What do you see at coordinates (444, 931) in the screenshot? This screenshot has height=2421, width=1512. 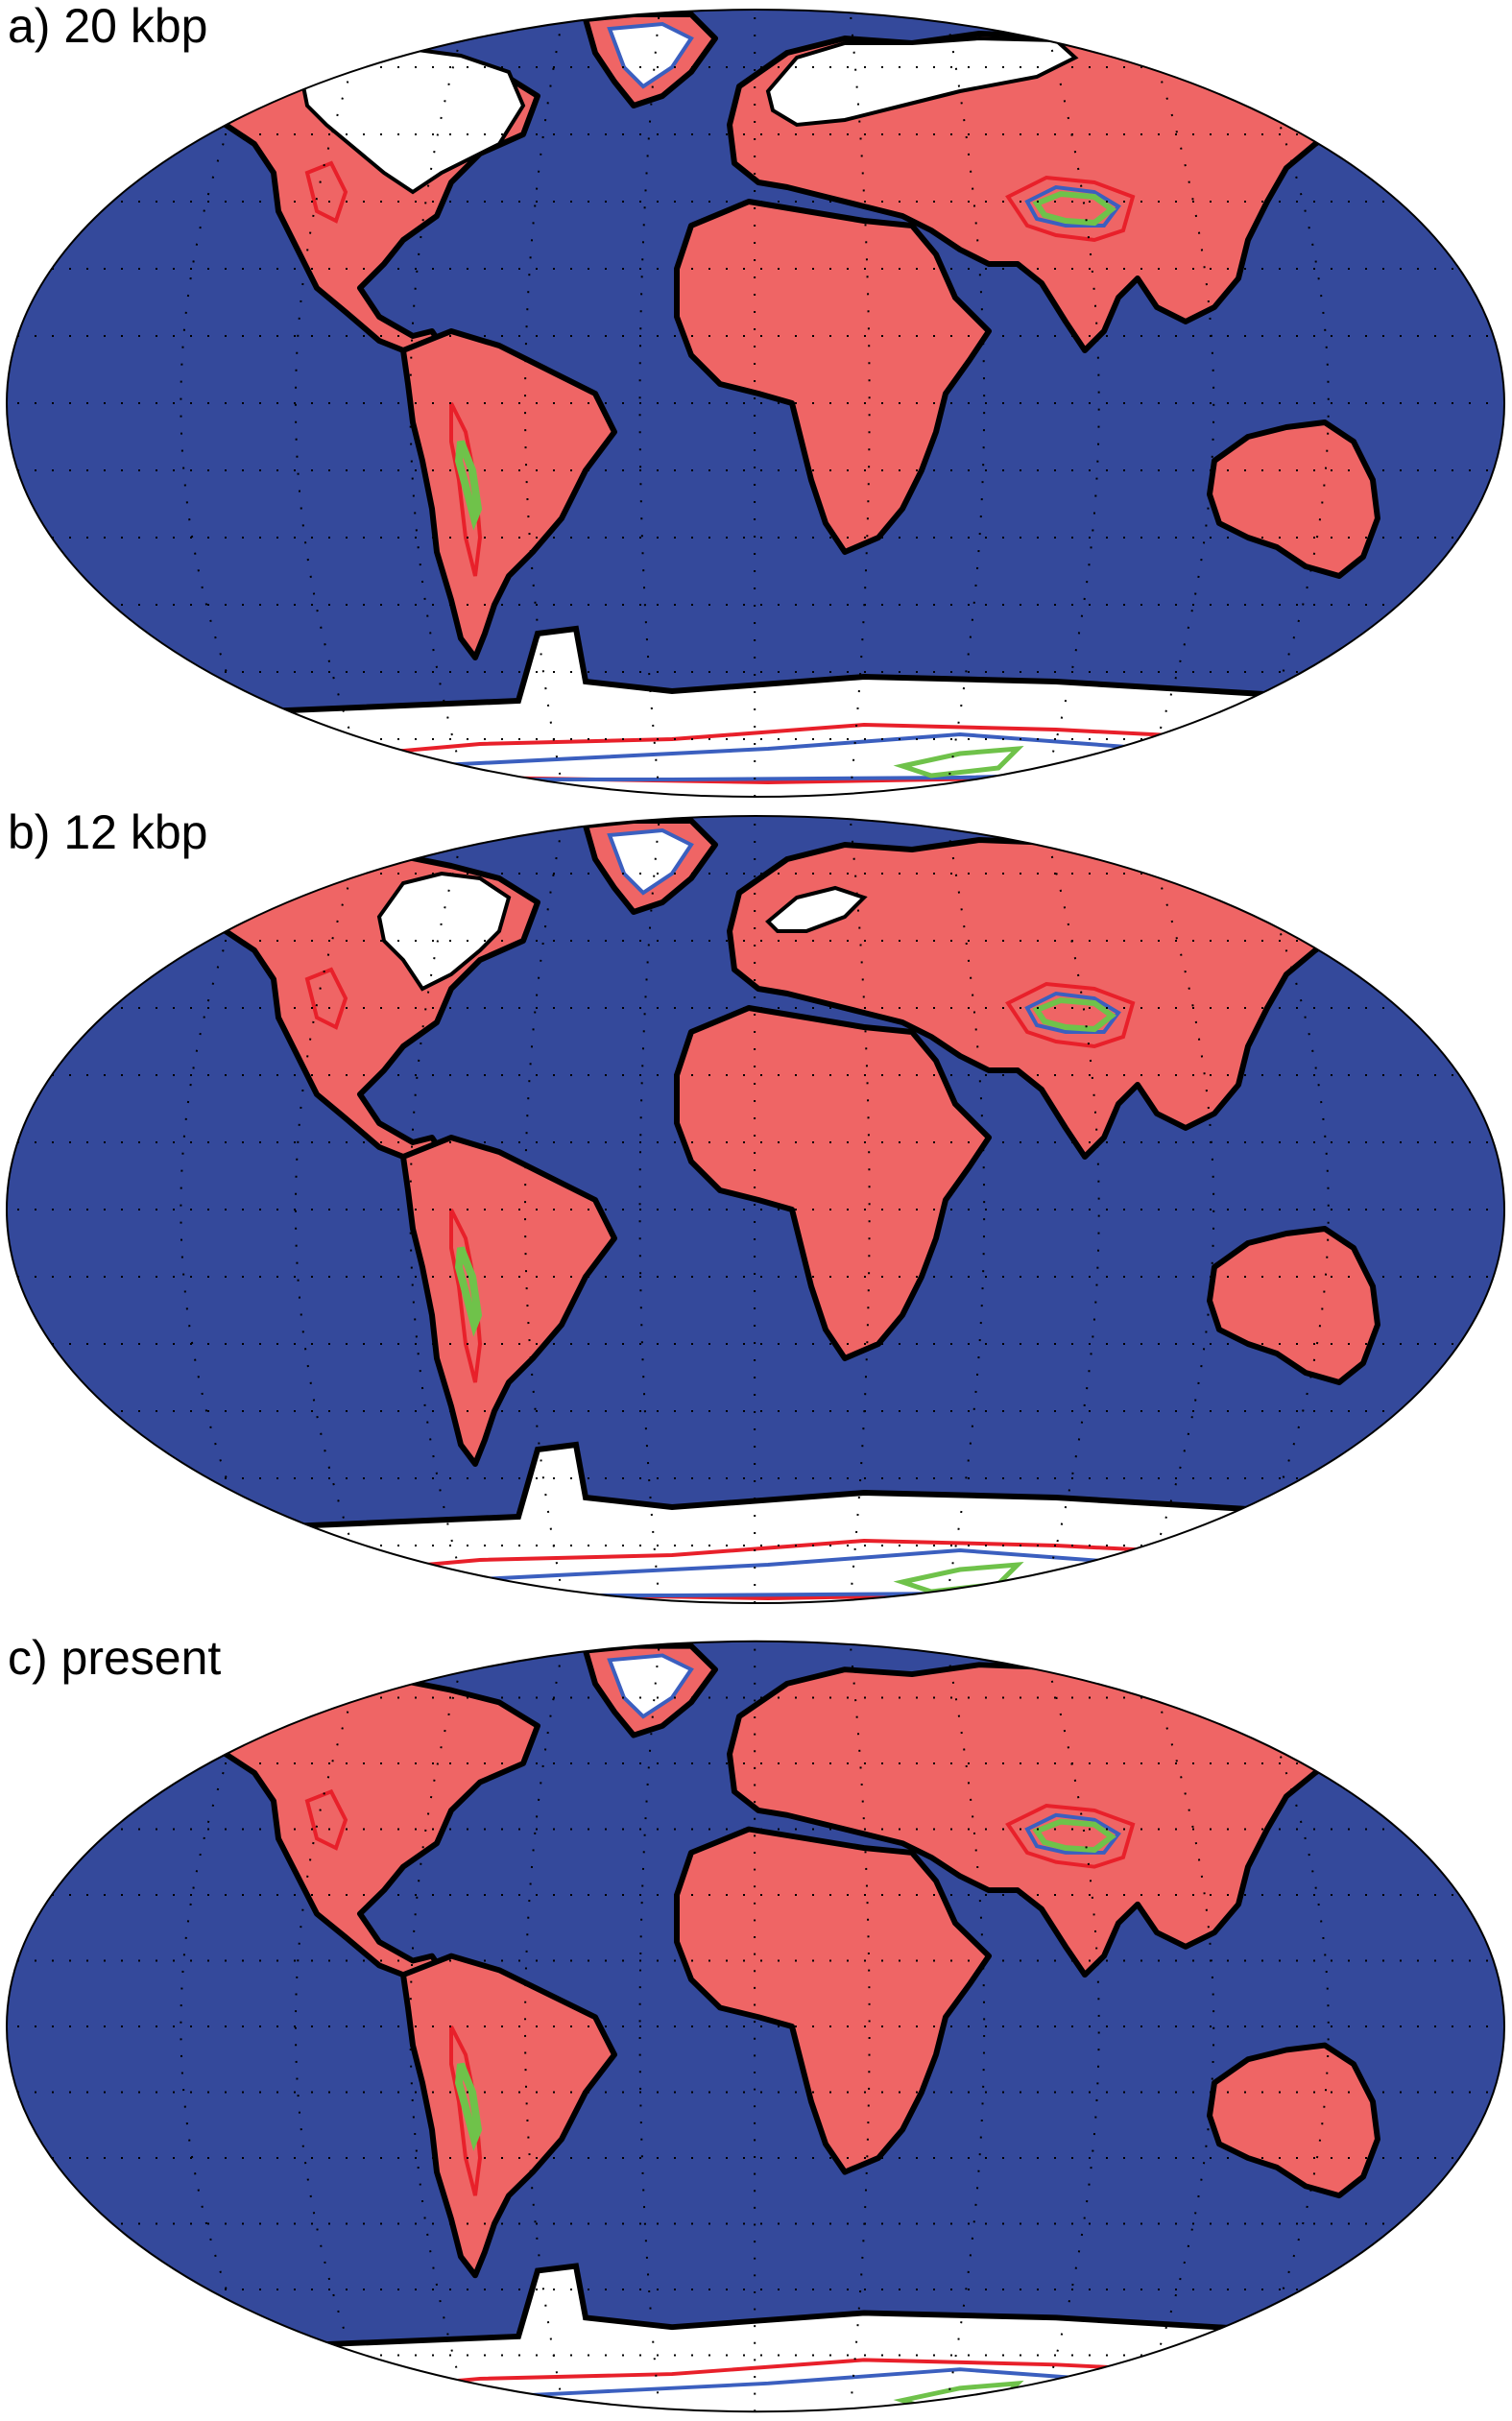 I see `ice-sheet-laurentide` at bounding box center [444, 931].